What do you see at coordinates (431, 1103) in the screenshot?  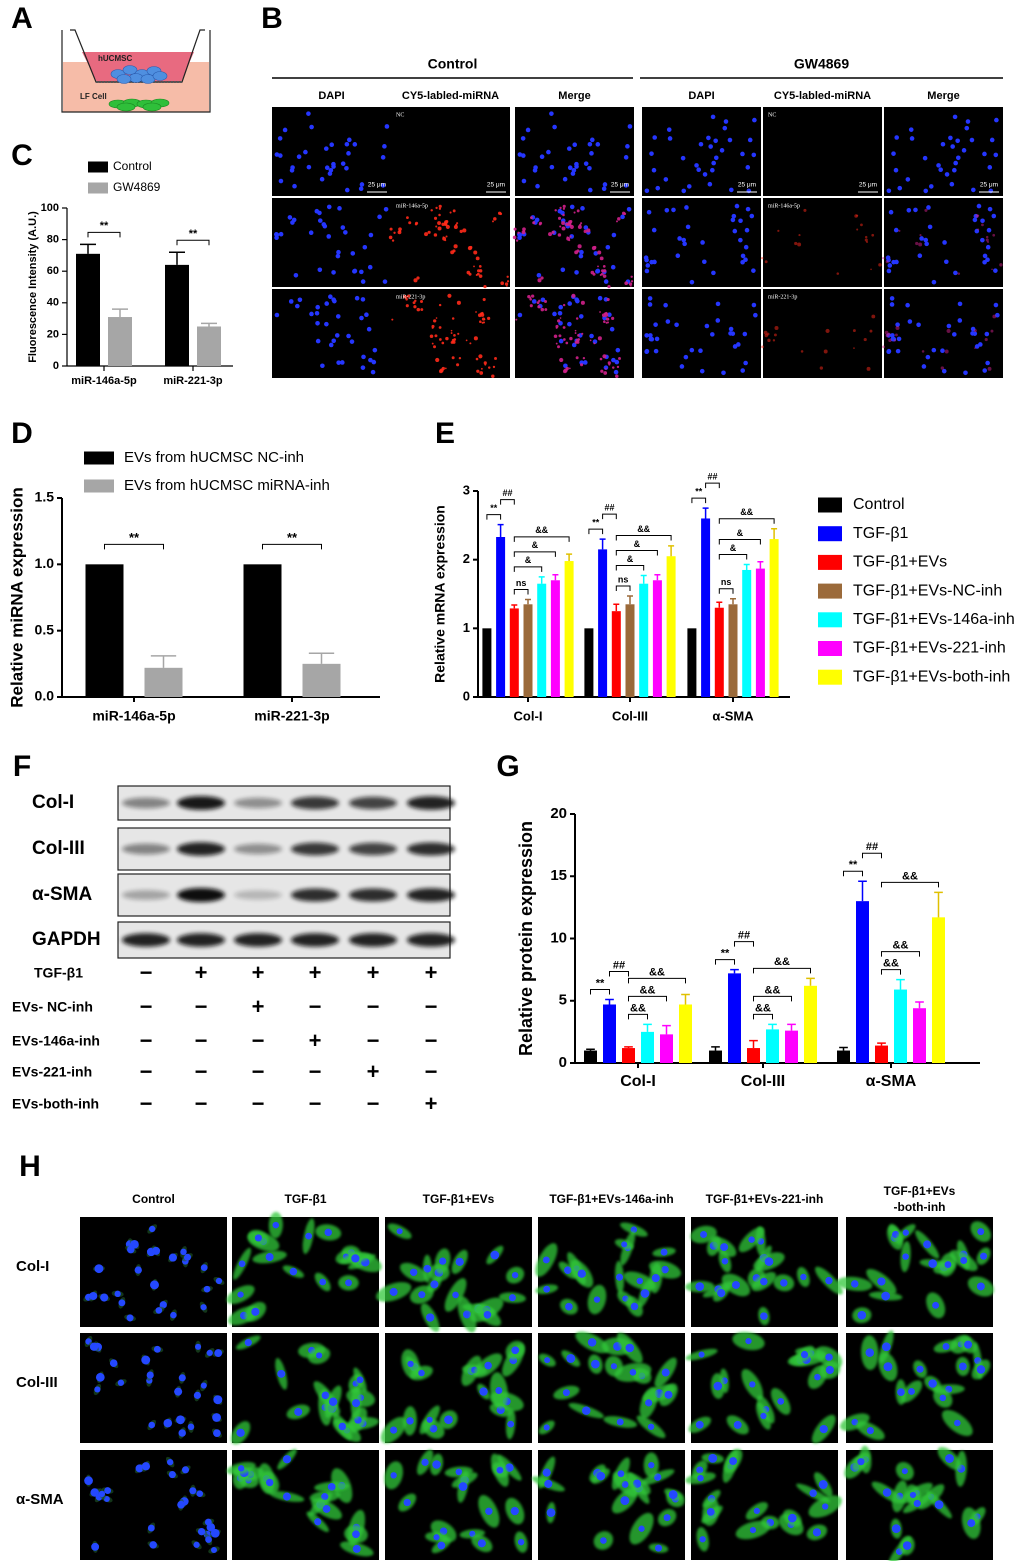 I see `treatment-sign: +` at bounding box center [431, 1103].